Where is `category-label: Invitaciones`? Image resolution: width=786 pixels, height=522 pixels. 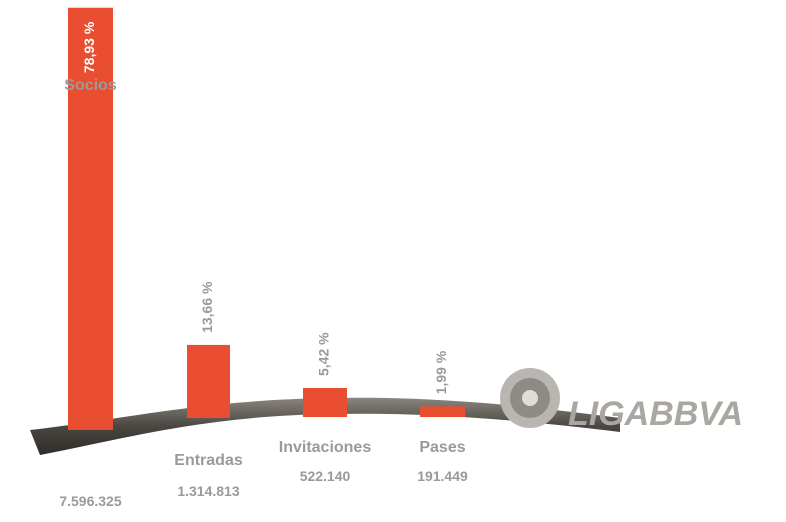 category-label: Invitaciones is located at coordinates (325, 447).